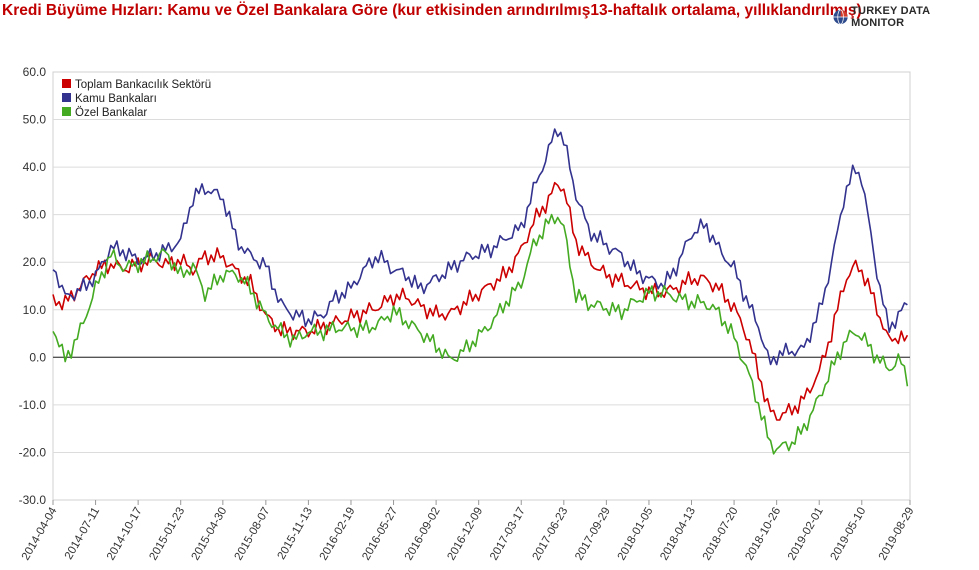  What do you see at coordinates (423, 534) in the screenshot?
I see `x-tick-label: 2016-09-02` at bounding box center [423, 534].